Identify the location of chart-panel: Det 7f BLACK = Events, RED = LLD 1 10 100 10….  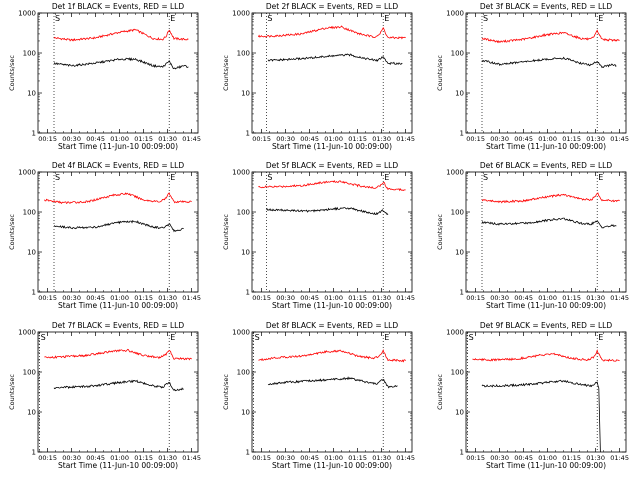
(104, 395).